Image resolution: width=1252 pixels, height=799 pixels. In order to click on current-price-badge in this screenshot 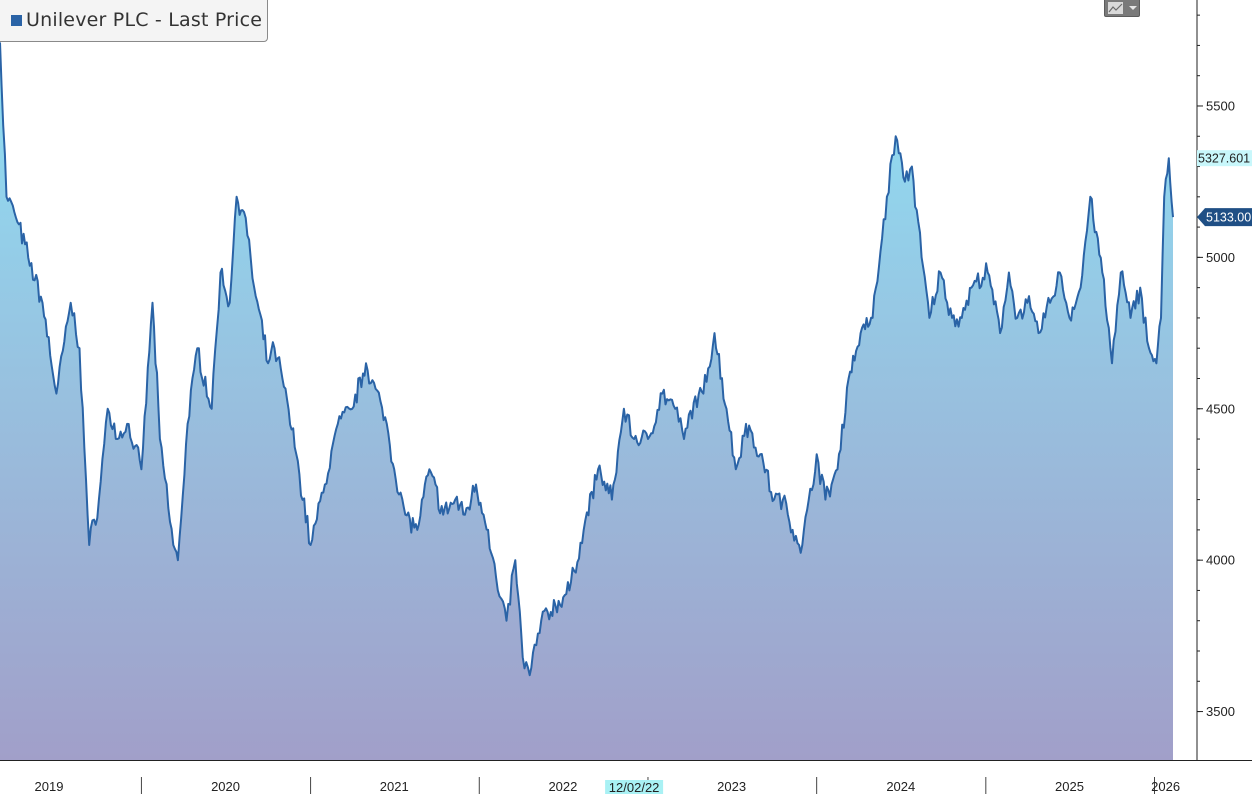, I will do `click(1224, 217)`.